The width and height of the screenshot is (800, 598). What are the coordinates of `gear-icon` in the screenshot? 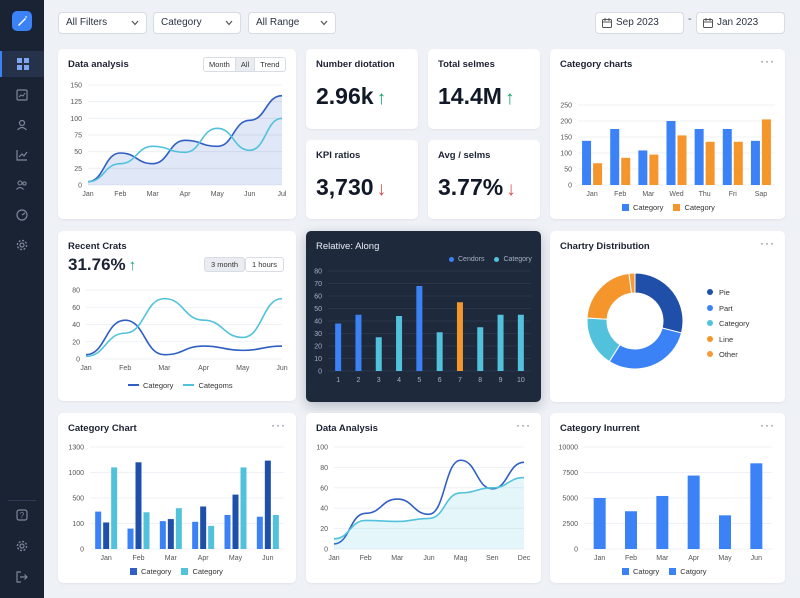 It's located at (22, 546).